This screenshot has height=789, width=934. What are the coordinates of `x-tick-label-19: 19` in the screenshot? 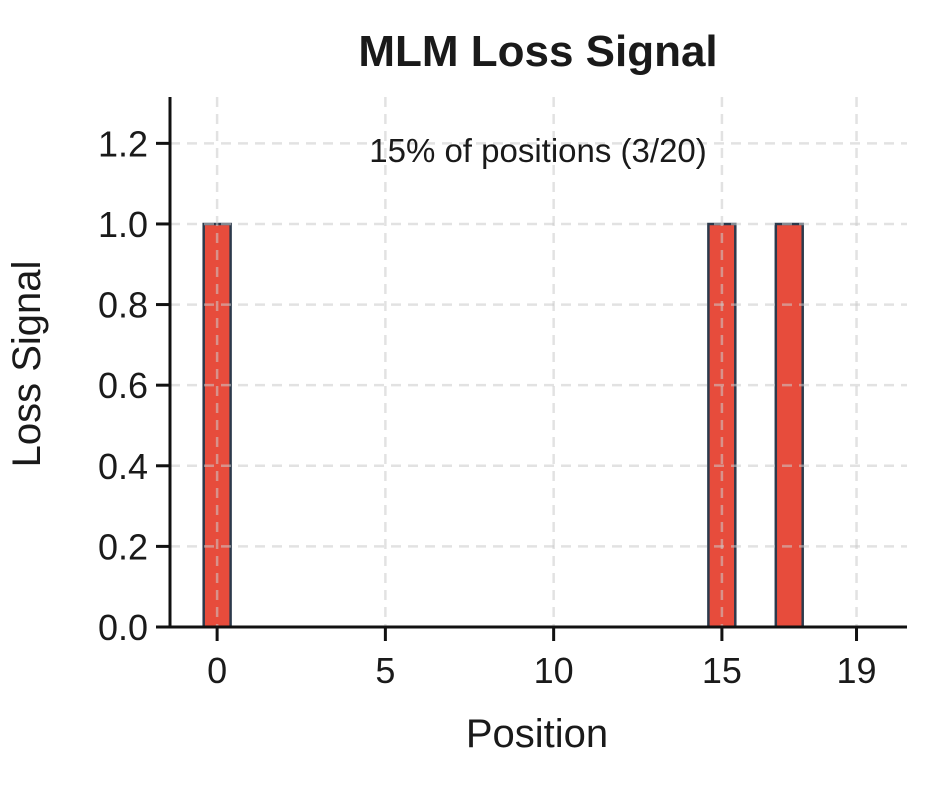 It's located at (856, 670).